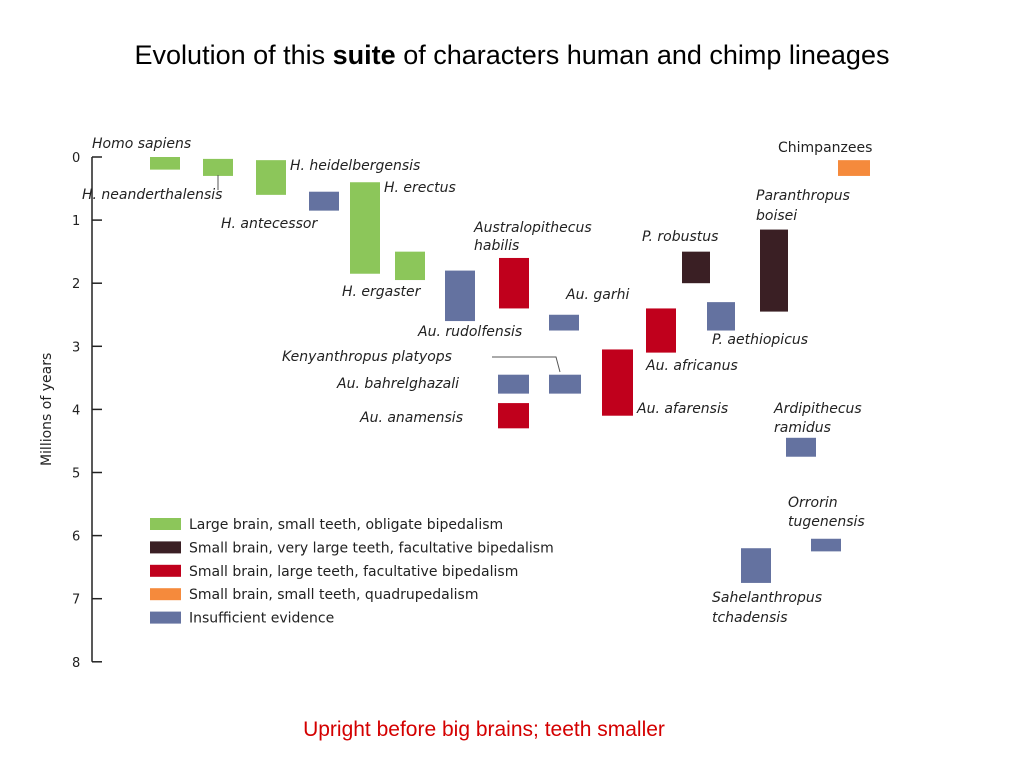 This screenshot has width=1024, height=768. I want to click on label-au-afarensis: Au. afarensis, so click(682, 409).